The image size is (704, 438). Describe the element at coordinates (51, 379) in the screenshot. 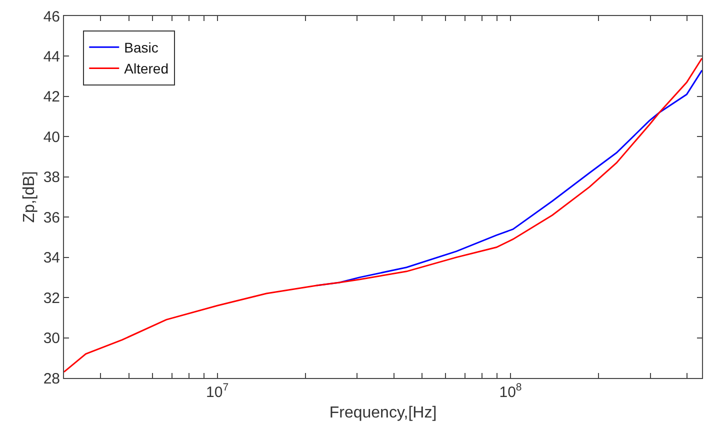

I see `y-tick-label: 28` at that location.